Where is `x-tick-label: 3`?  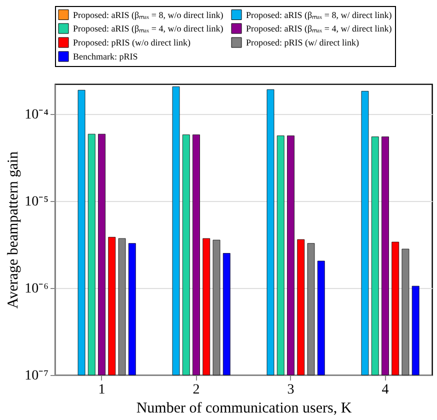
x-tick-label: 3 is located at coordinates (290, 390).